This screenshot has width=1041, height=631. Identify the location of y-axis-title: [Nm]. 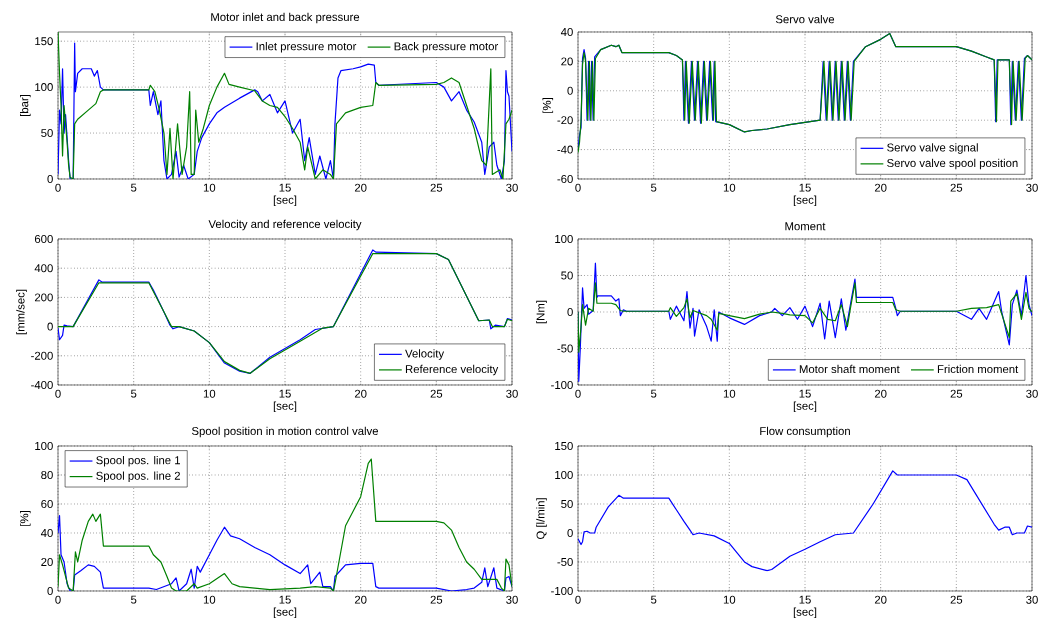
(541, 312).